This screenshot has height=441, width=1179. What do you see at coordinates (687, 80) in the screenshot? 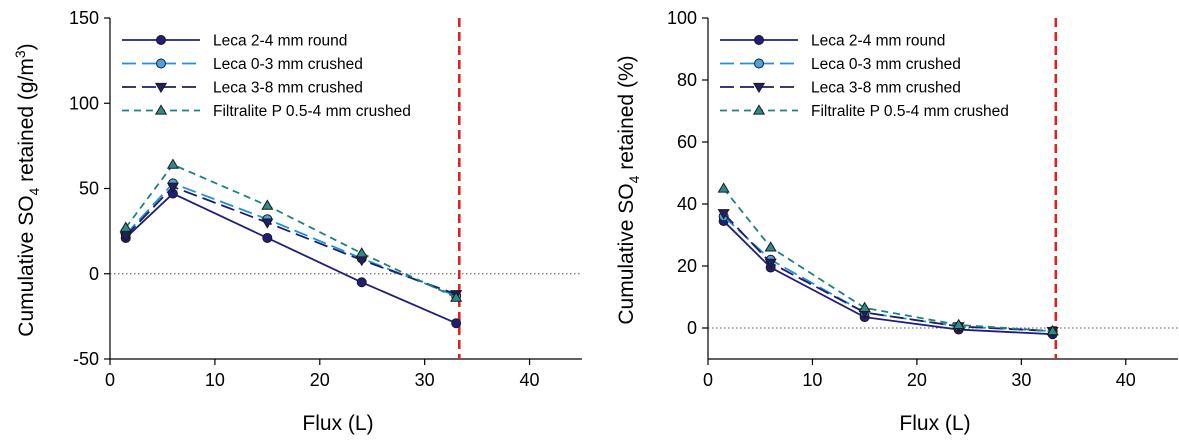
I see `y-tick-label: 80` at bounding box center [687, 80].